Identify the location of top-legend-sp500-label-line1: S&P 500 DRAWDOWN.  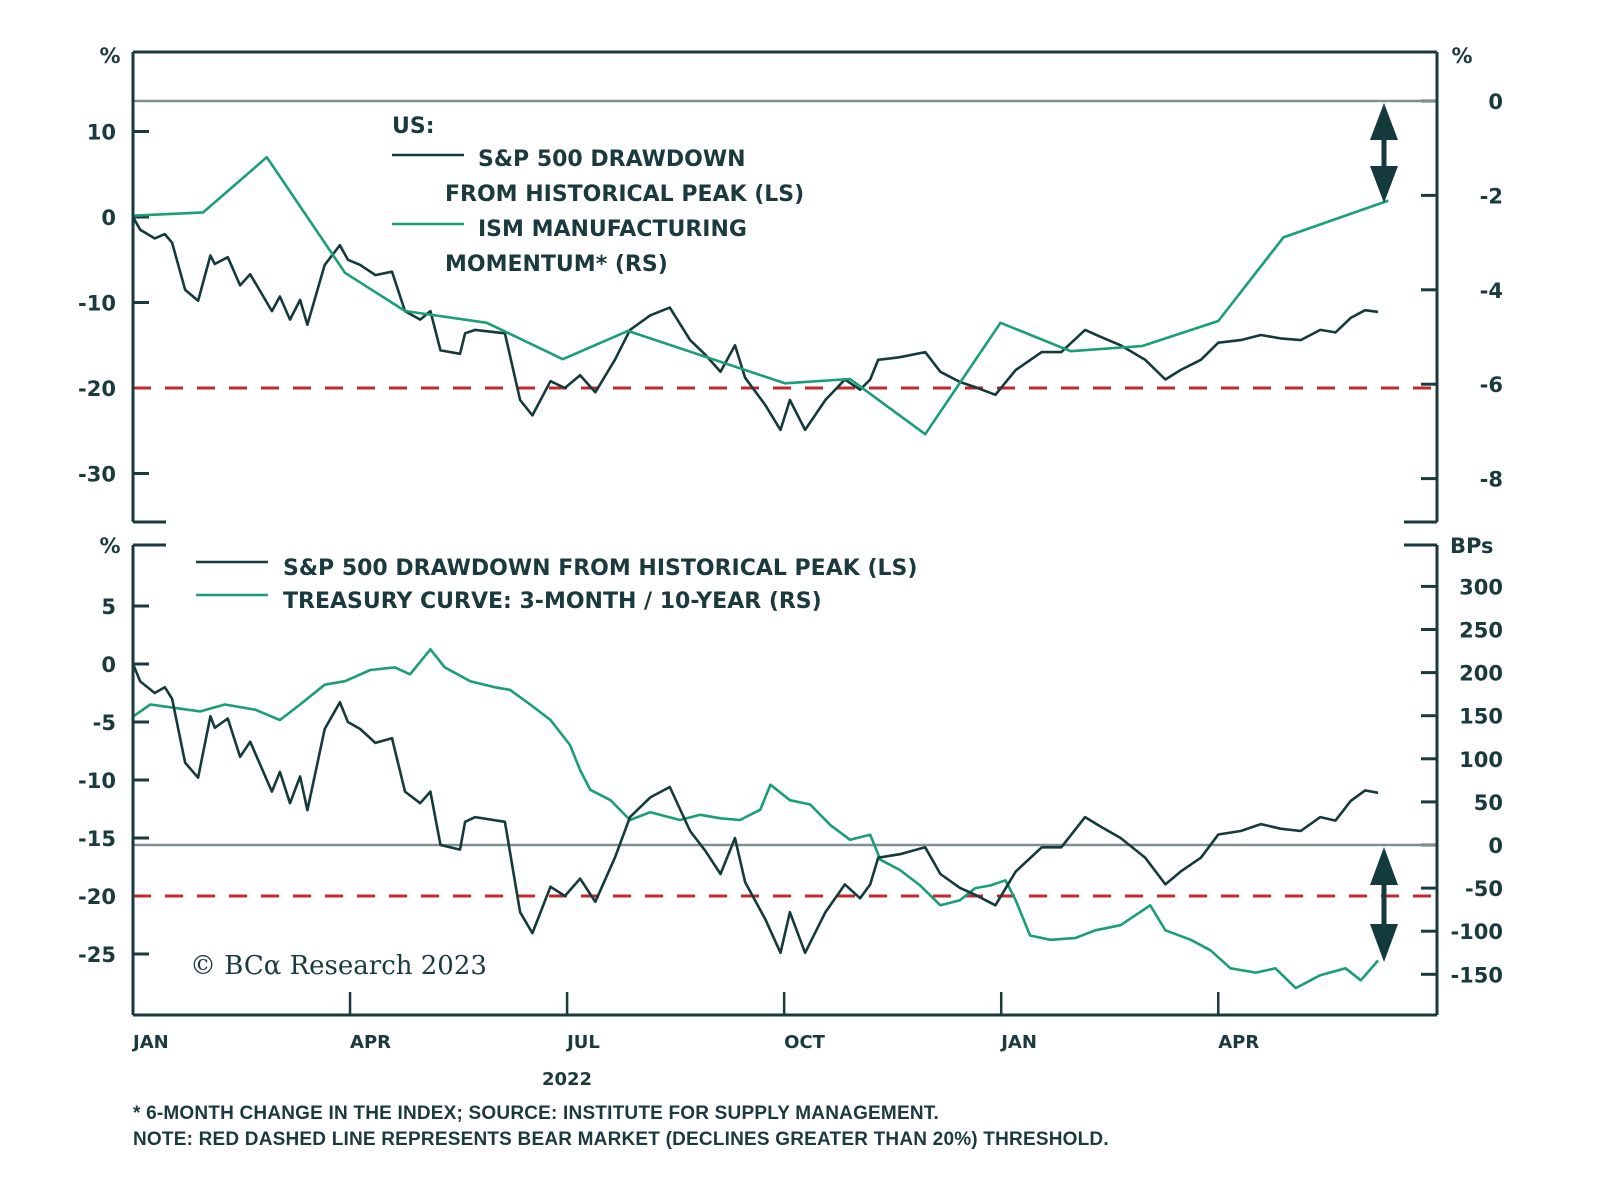
(612, 159).